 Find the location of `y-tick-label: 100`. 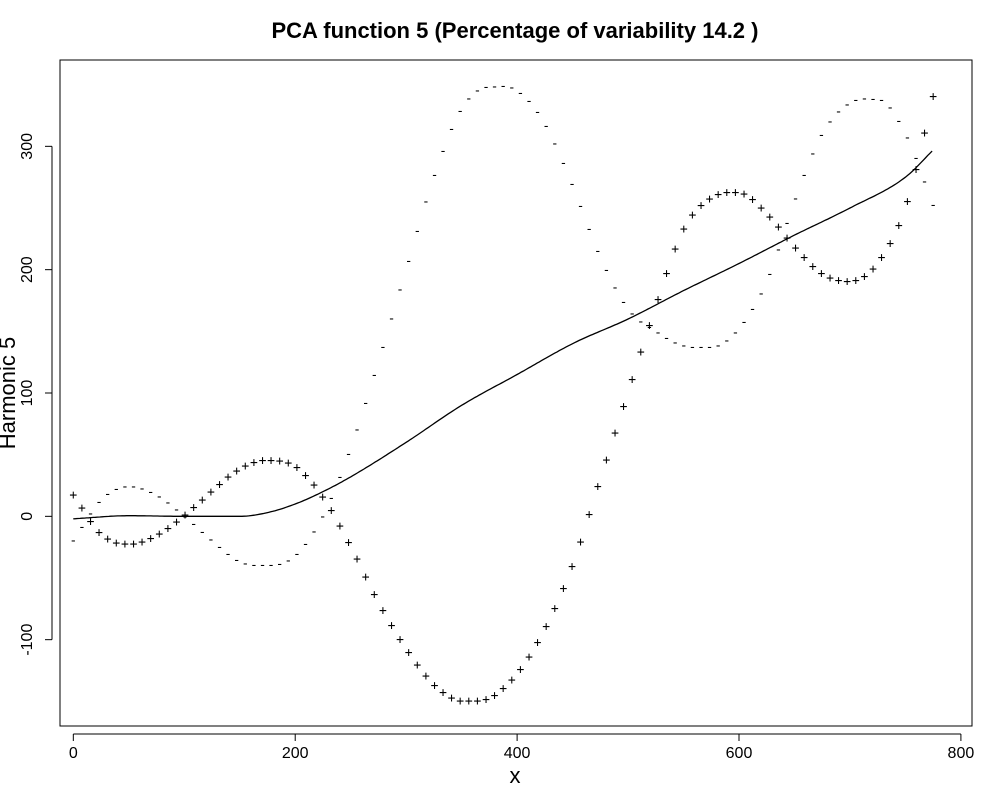

y-tick-label: 100 is located at coordinates (27, 393).